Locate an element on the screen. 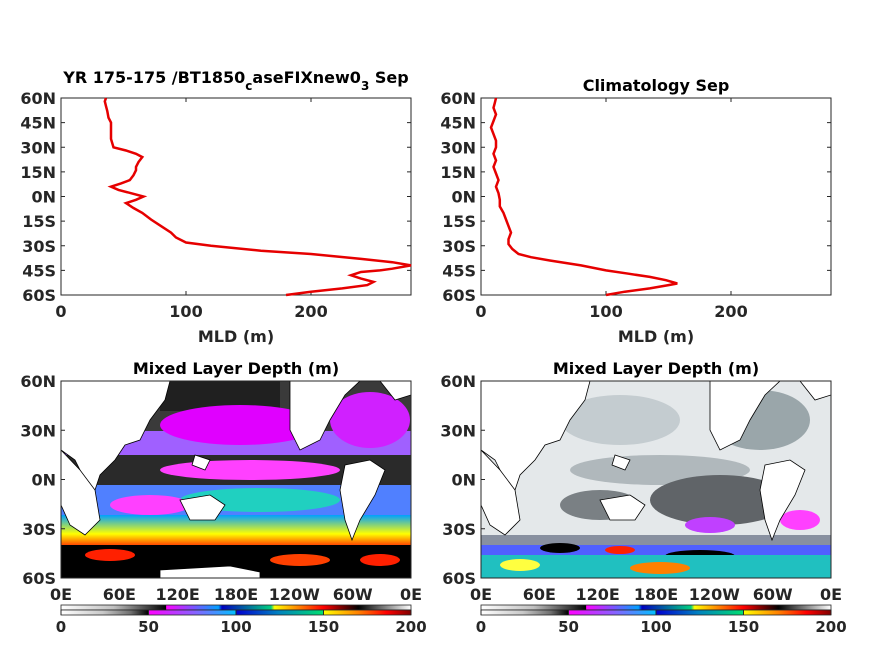  mld-profile-line-model is located at coordinates (257, 197).